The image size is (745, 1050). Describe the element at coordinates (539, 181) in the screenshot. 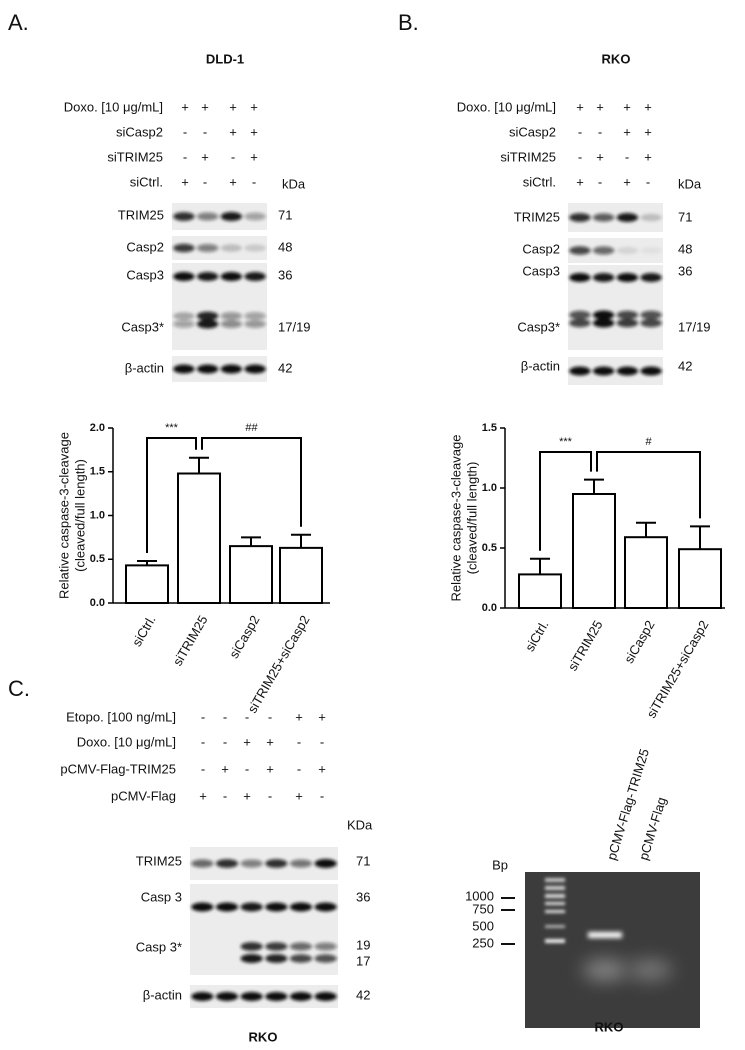

I see `treatment-label: siCtrl.` at that location.